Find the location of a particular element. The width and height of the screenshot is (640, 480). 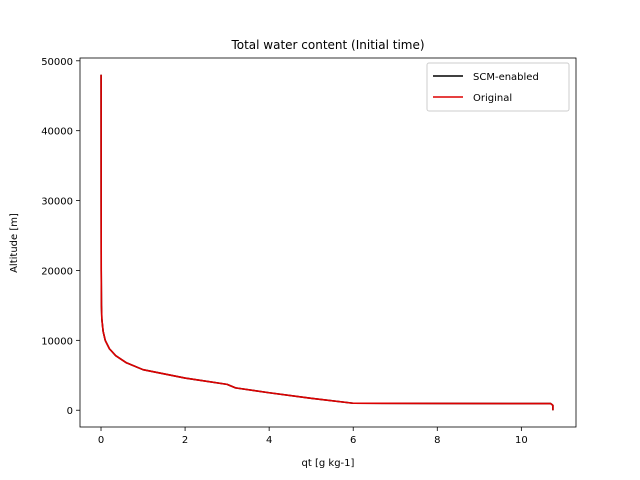

y-tick-label: 10000 is located at coordinates (57, 341).